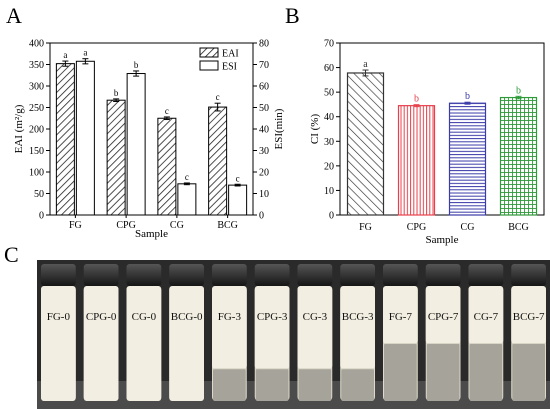  I want to click on vial-label: BCG-7, so click(529, 317).